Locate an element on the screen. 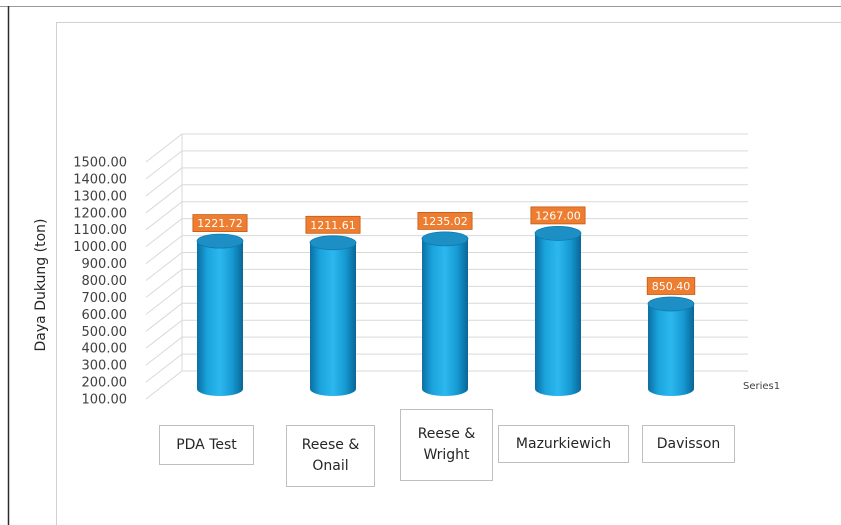 The width and height of the screenshot is (841, 525). y-axis-title: Daya Dukung (ton) is located at coordinates (41, 285).